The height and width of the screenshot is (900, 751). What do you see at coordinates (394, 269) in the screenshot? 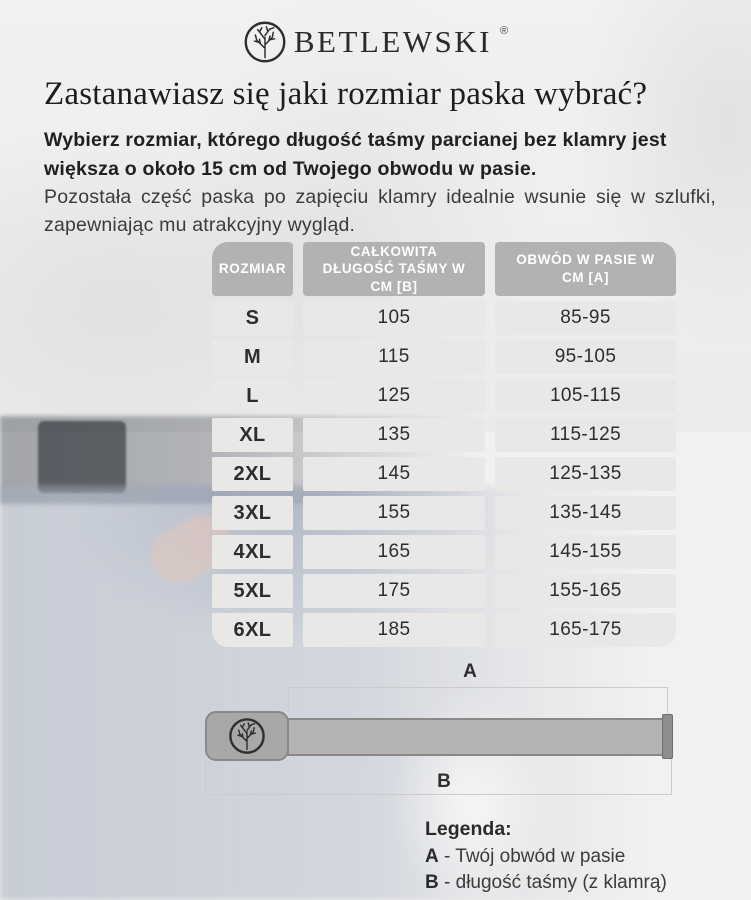
I see `table-header-length: CAŁKOWITA DŁUGOŚĆ TAŚMY W CM [B]` at bounding box center [394, 269].